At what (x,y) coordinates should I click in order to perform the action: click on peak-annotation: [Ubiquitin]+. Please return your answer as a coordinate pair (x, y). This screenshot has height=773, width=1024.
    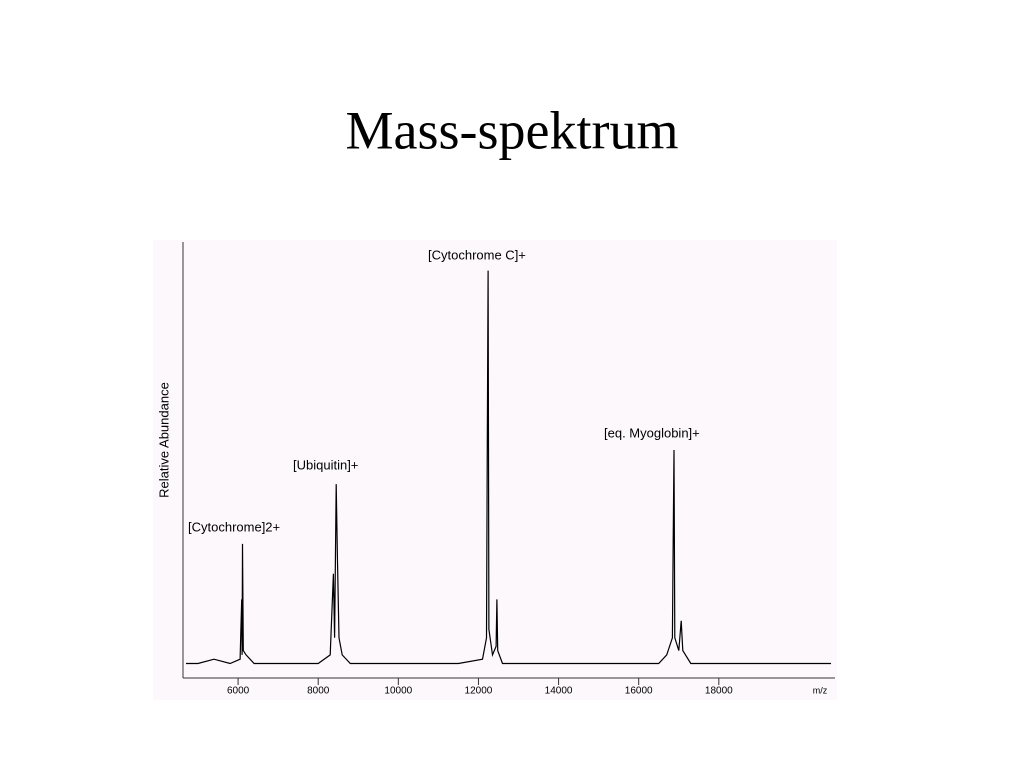
    Looking at the image, I should click on (325, 464).